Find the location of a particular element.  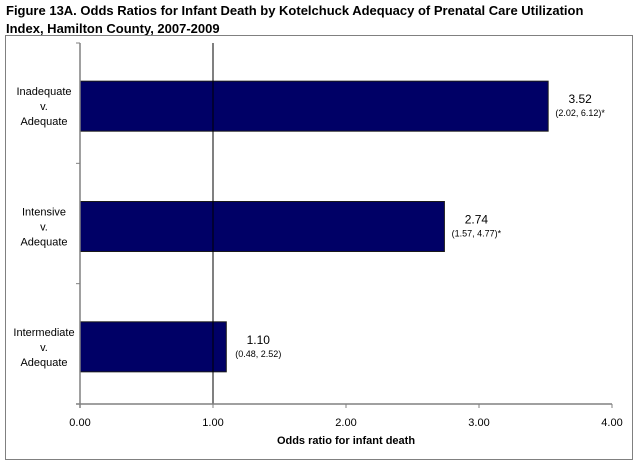

category-label-2-line-2: Adequate is located at coordinates (43, 363).